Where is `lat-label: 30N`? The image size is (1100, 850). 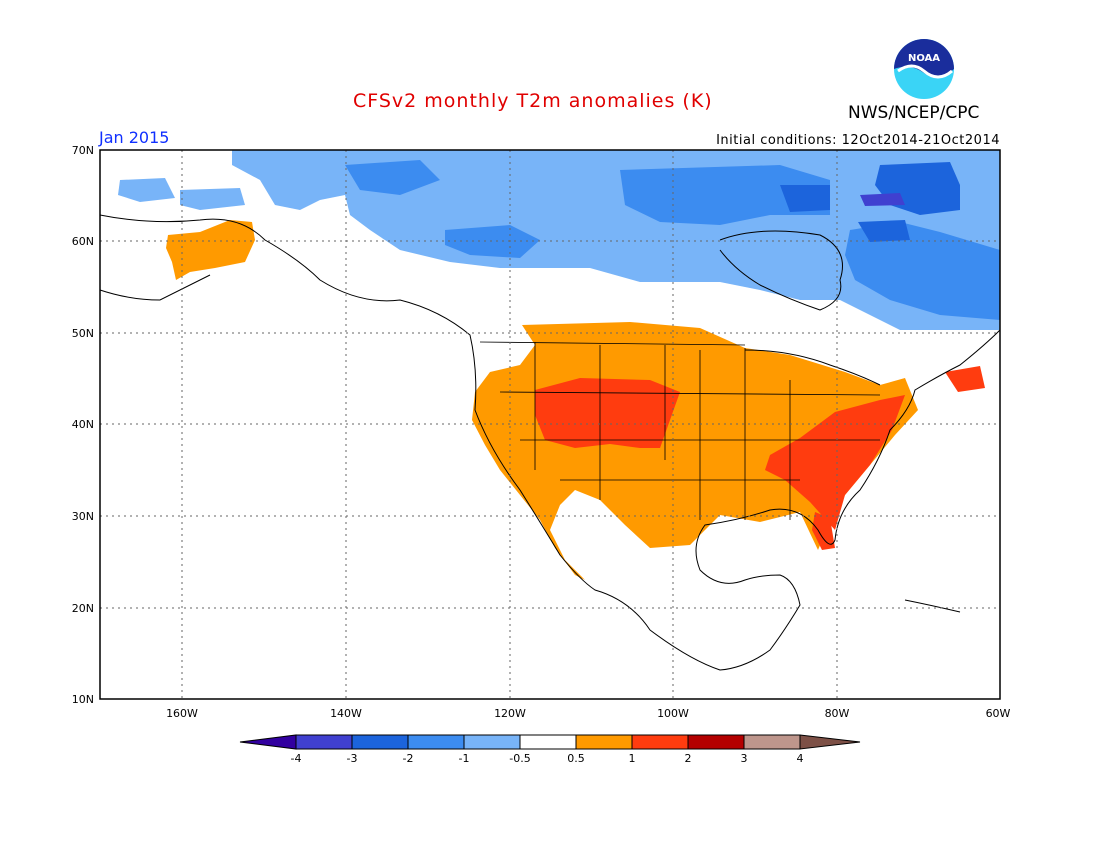
lat-label: 30N is located at coordinates (83, 516).